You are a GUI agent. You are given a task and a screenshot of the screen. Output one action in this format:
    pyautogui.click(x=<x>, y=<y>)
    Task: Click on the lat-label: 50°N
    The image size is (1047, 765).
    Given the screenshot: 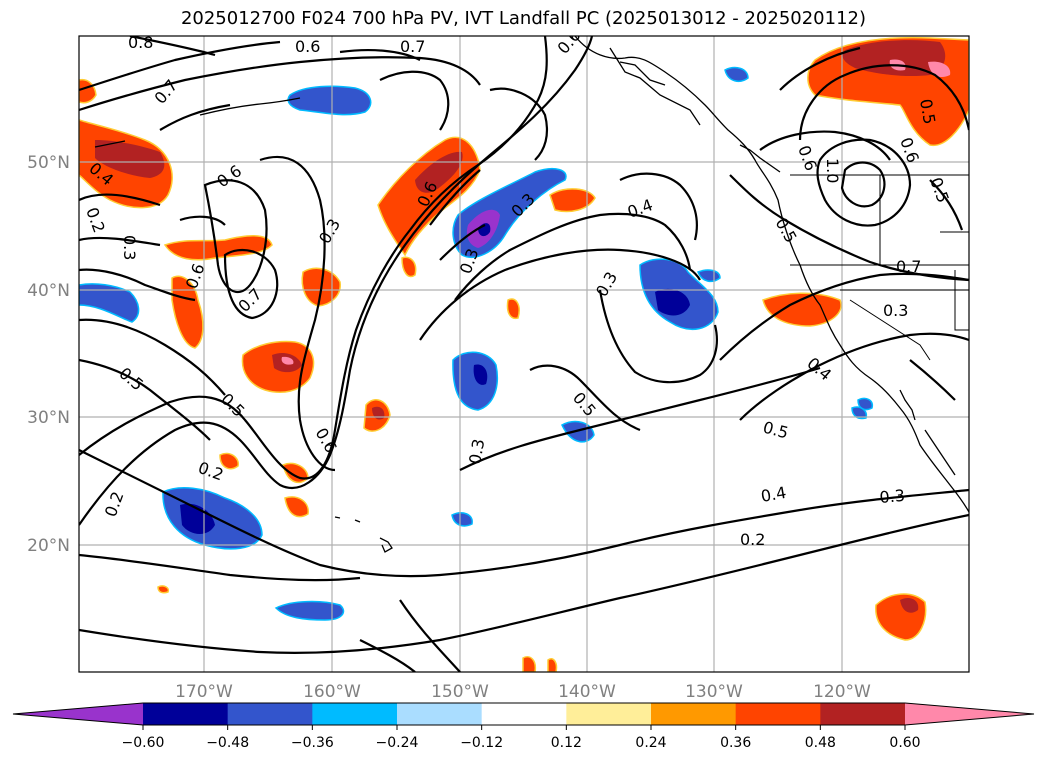 What is the action you would take?
    pyautogui.click(x=48, y=163)
    